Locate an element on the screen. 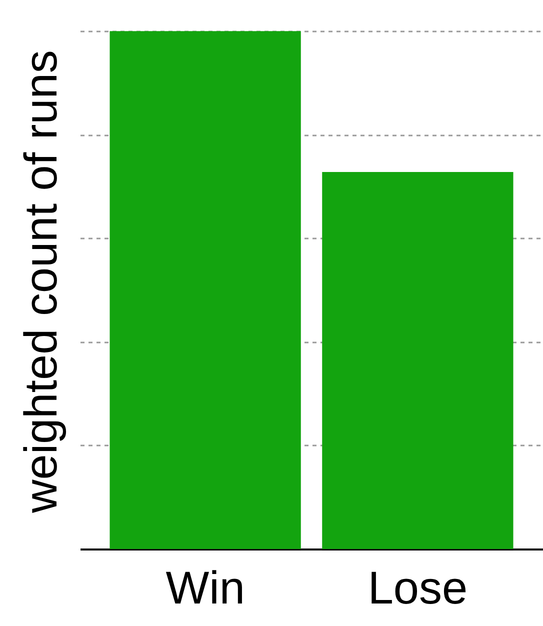  x-tick-label: Win is located at coordinates (205, 588).